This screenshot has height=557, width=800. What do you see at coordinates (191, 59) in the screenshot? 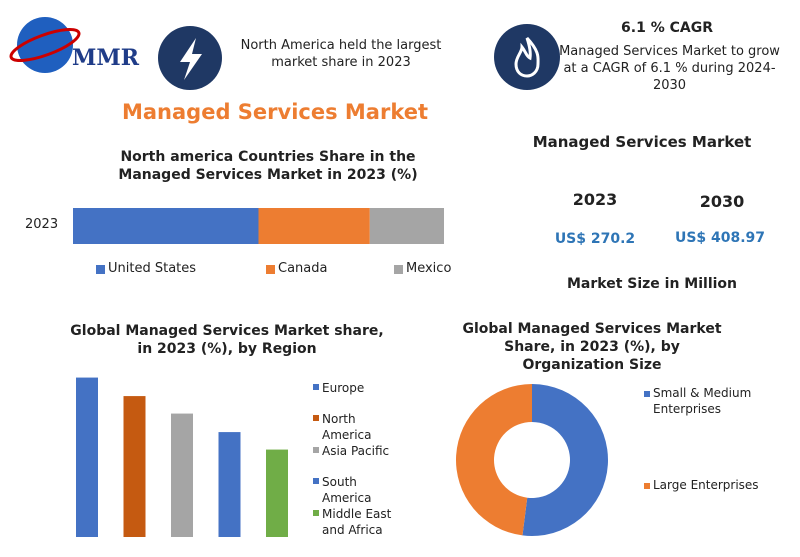
I see `lightning-icon` at bounding box center [191, 59].